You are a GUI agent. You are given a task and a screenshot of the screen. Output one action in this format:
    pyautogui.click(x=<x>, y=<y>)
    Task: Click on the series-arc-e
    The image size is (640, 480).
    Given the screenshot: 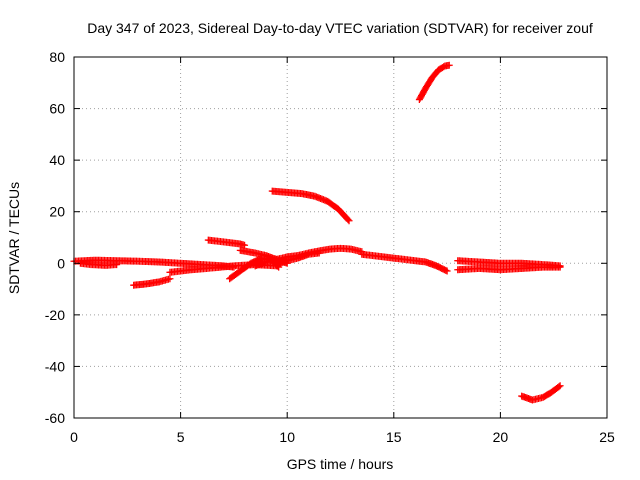 What is the action you would take?
    pyautogui.click(x=226, y=242)
    